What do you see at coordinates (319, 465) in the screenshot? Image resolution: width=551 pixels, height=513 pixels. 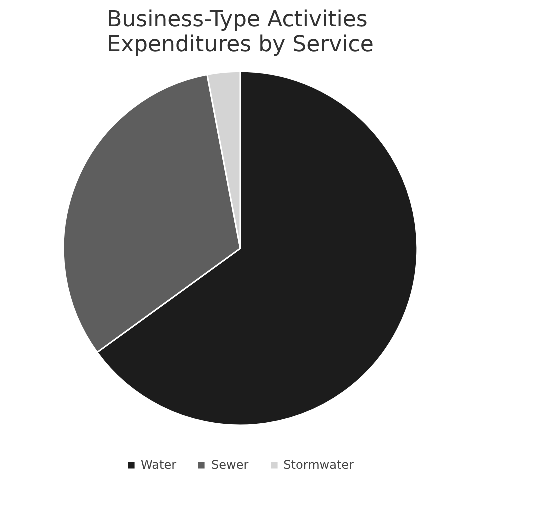 I see `legend-label: Stormwater` at bounding box center [319, 465].